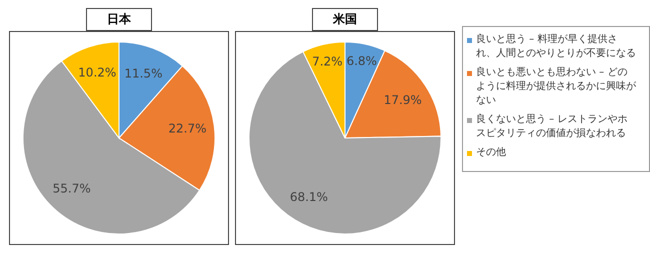 Image resolution: width=650 pixels, height=271 pixels. Describe the element at coordinates (143, 73) in the screenshot. I see `data-label: 11.5%` at that location.